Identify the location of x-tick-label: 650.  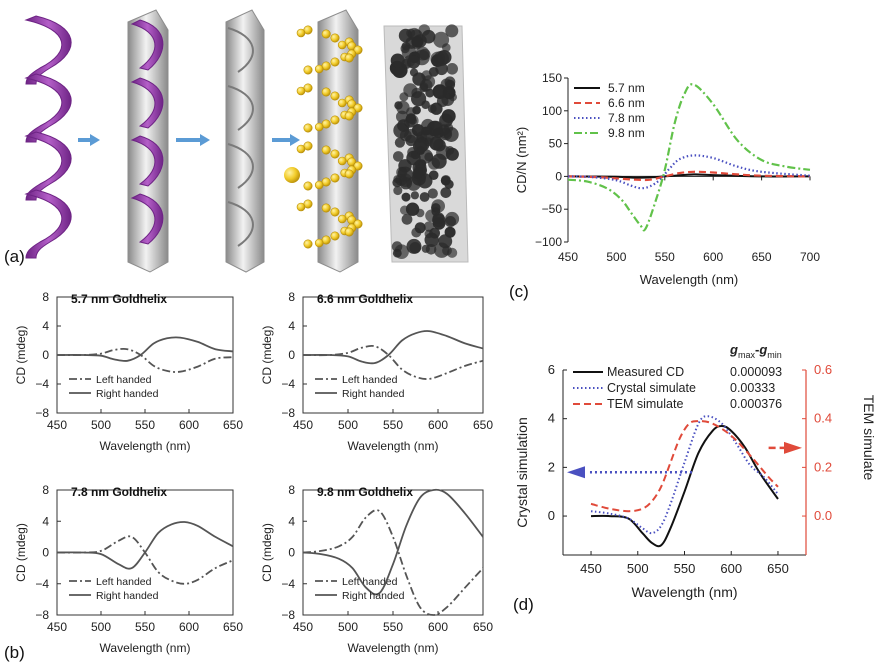
(762, 257).